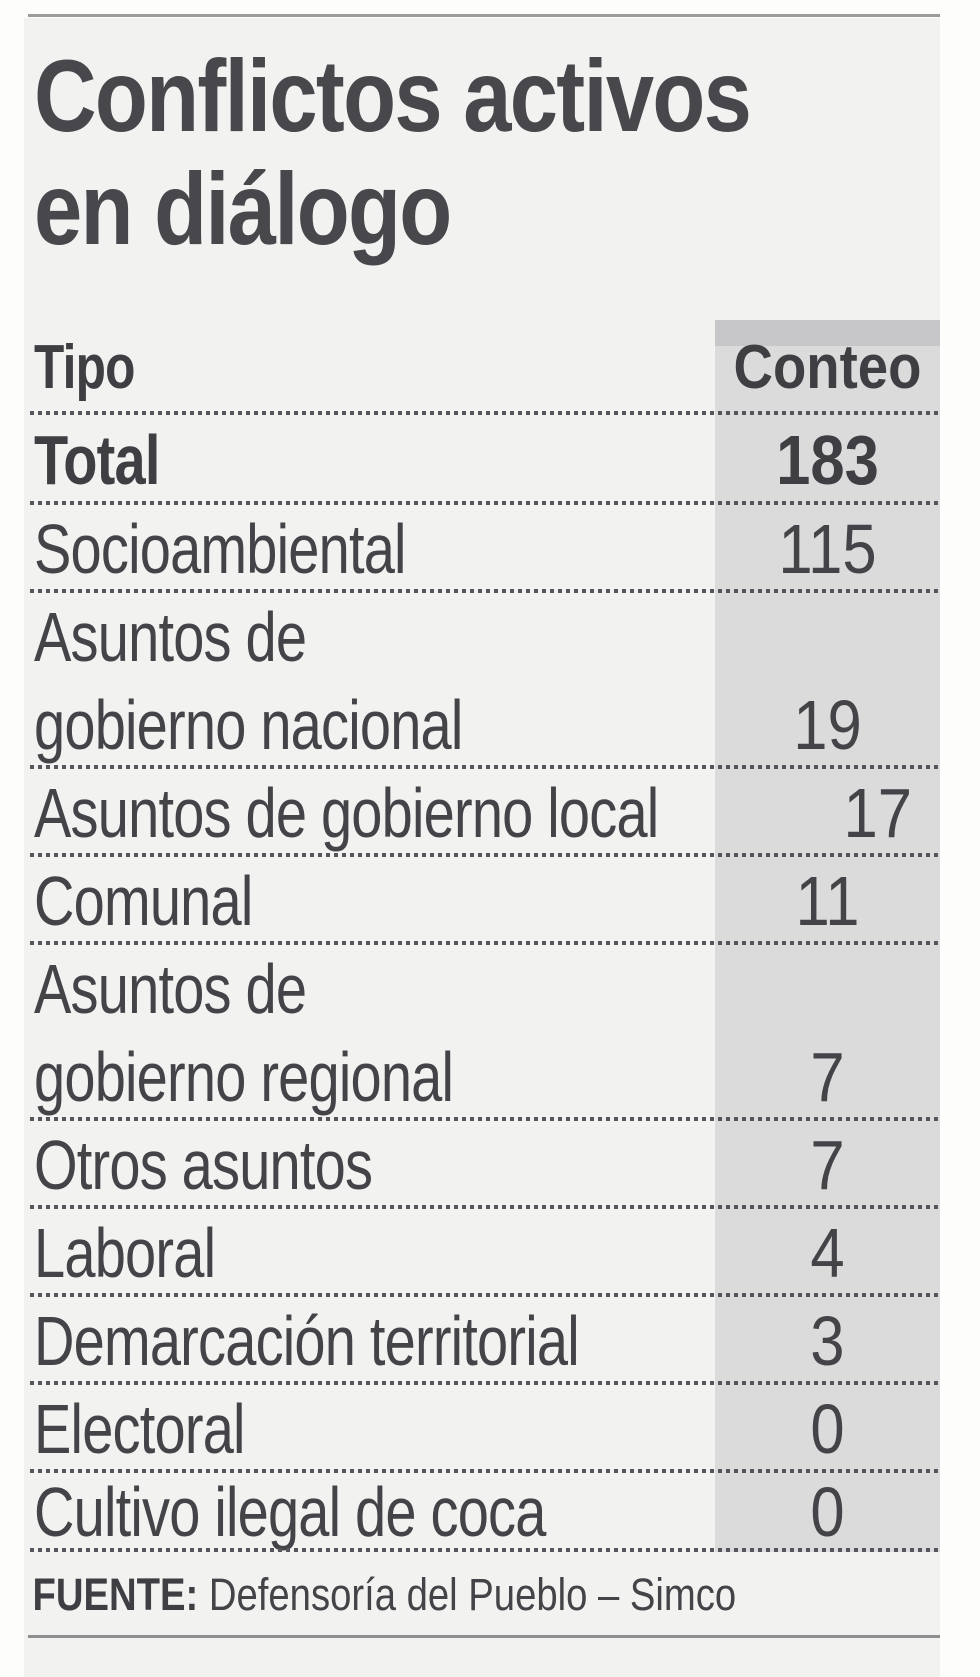  What do you see at coordinates (472, 1594) in the screenshot?
I see `source-text: Defensoría del Pueblo – Simco` at bounding box center [472, 1594].